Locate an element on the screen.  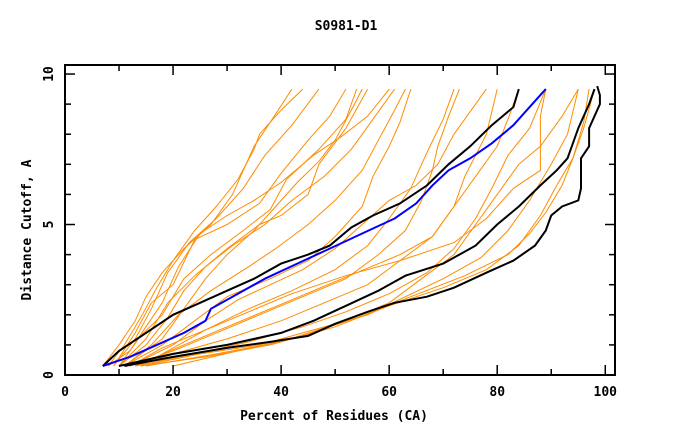
x-tick-label: 100 is located at coordinates (606, 392).